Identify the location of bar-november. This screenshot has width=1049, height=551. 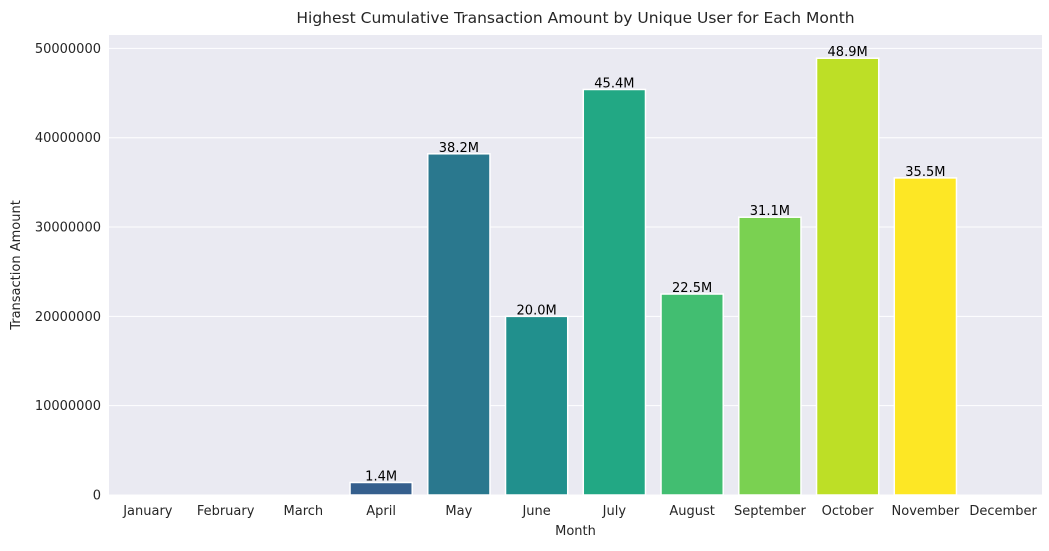
(925, 336).